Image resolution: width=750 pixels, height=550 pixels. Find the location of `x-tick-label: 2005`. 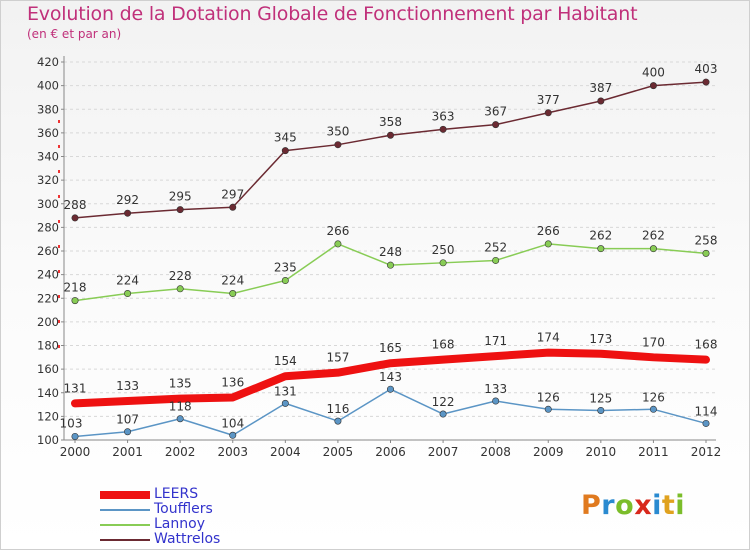

x-tick-label: 2005 is located at coordinates (338, 452).